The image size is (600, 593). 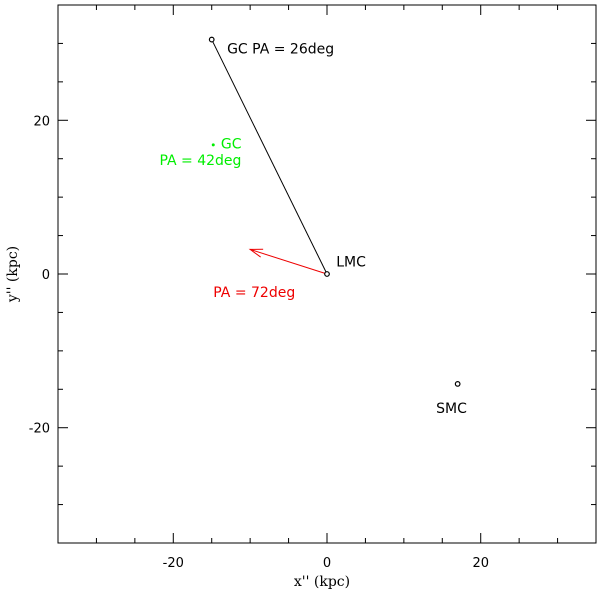 I want to click on chart-lines, so click(x=269, y=157).